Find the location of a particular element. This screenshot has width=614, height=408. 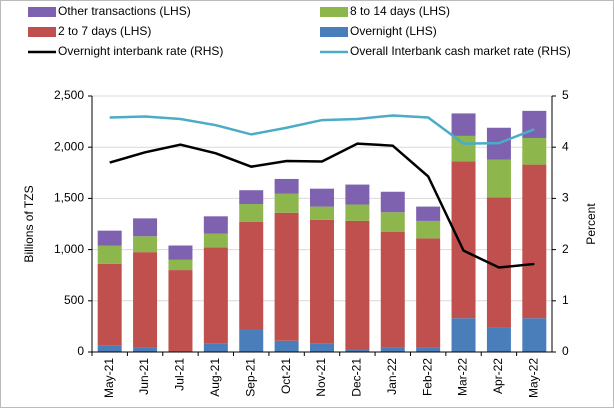

x-tick-label: Jun-21 is located at coordinates (144, 376).